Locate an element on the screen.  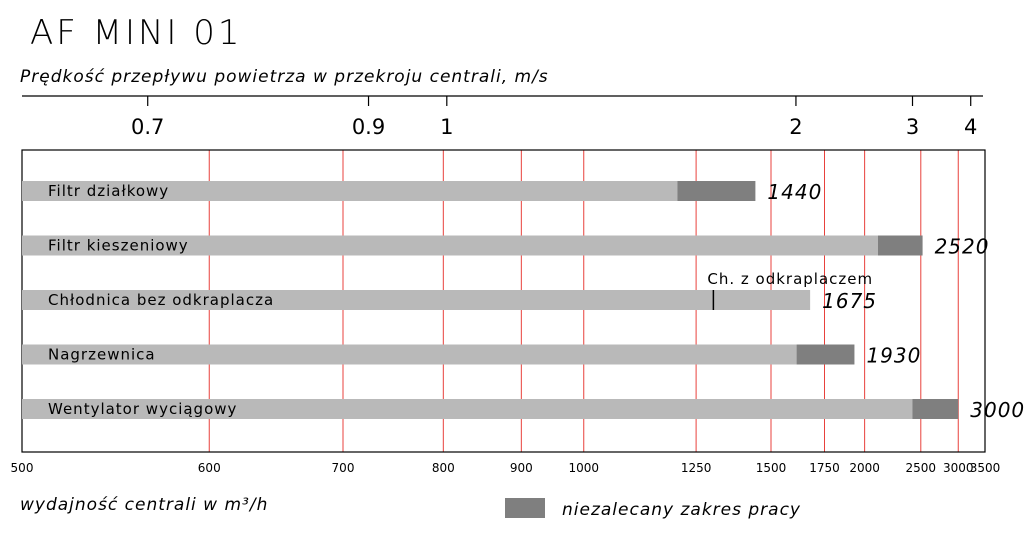
legend-swatch is located at coordinates (525, 508).